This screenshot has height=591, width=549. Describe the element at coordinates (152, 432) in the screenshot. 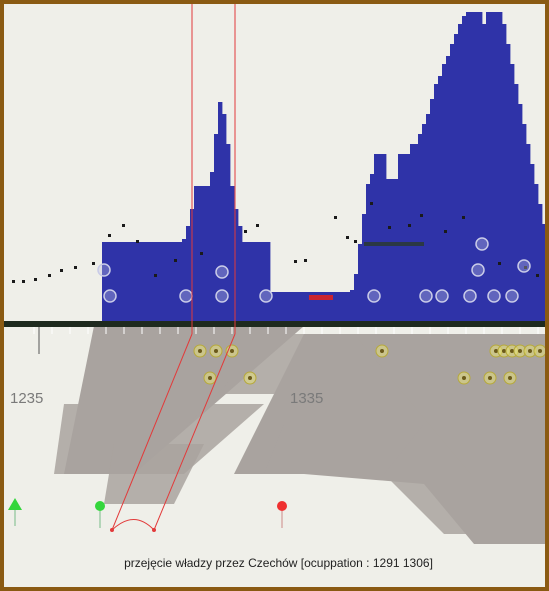

I see `event-diagonal` at that location.